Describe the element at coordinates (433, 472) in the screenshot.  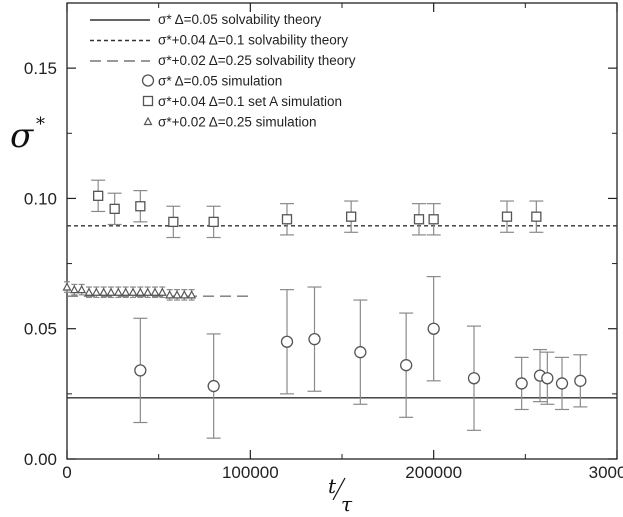
I see `x-tick-label: 200000` at that location.